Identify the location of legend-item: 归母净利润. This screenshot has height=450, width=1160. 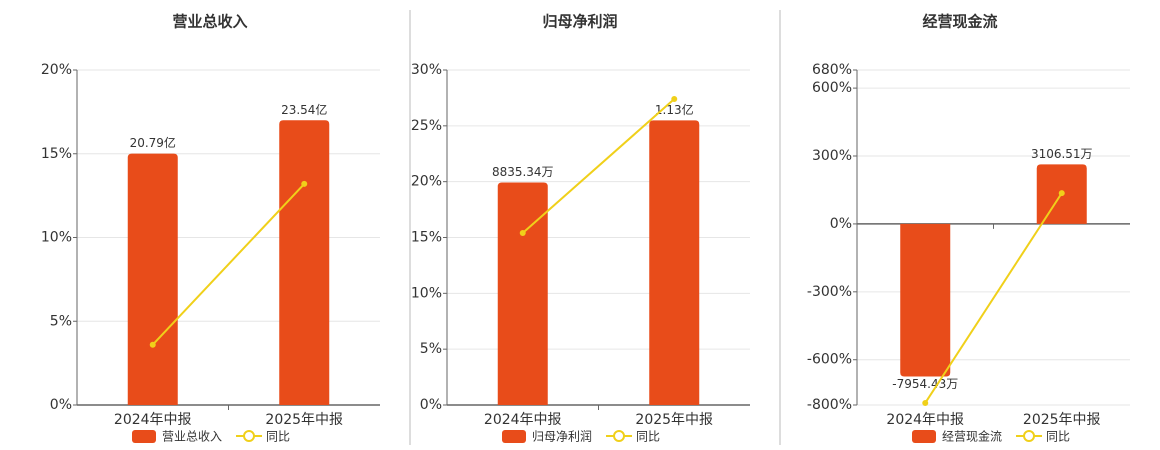
(547, 437).